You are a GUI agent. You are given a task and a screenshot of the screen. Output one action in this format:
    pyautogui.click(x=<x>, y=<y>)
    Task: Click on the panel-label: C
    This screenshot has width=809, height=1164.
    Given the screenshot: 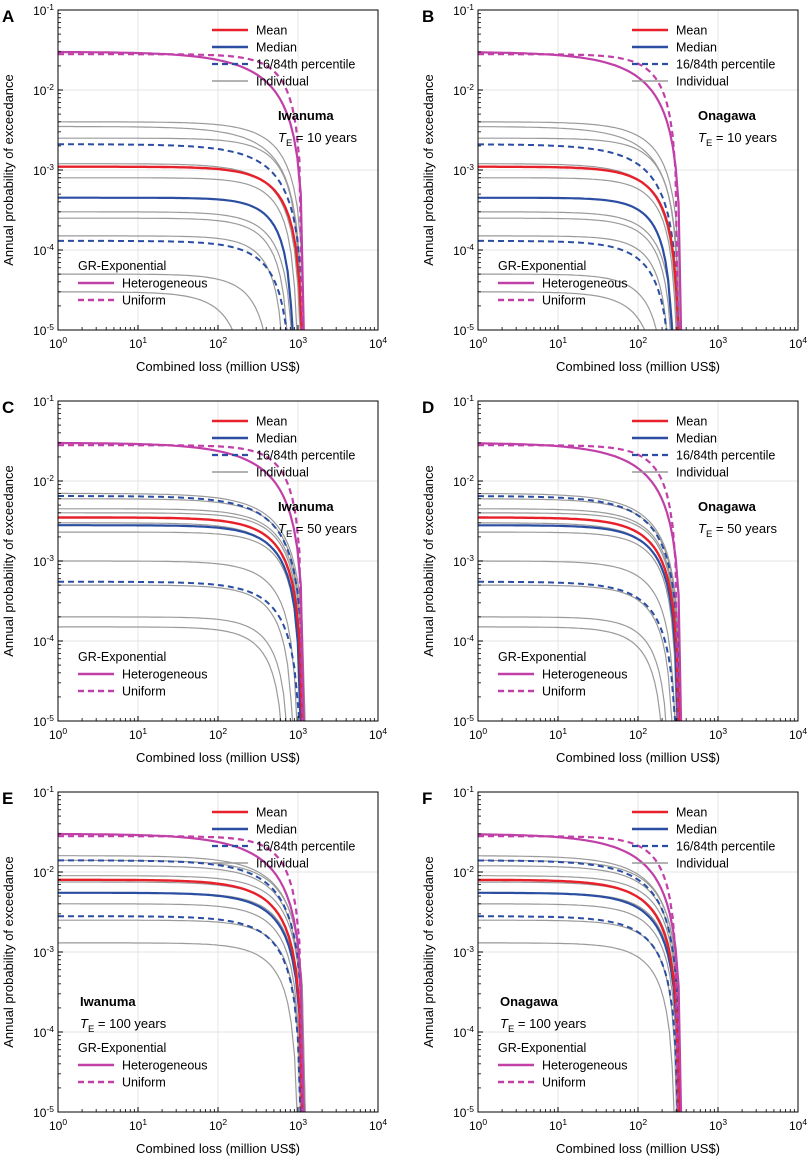 What is the action you would take?
    pyautogui.click(x=8, y=407)
    